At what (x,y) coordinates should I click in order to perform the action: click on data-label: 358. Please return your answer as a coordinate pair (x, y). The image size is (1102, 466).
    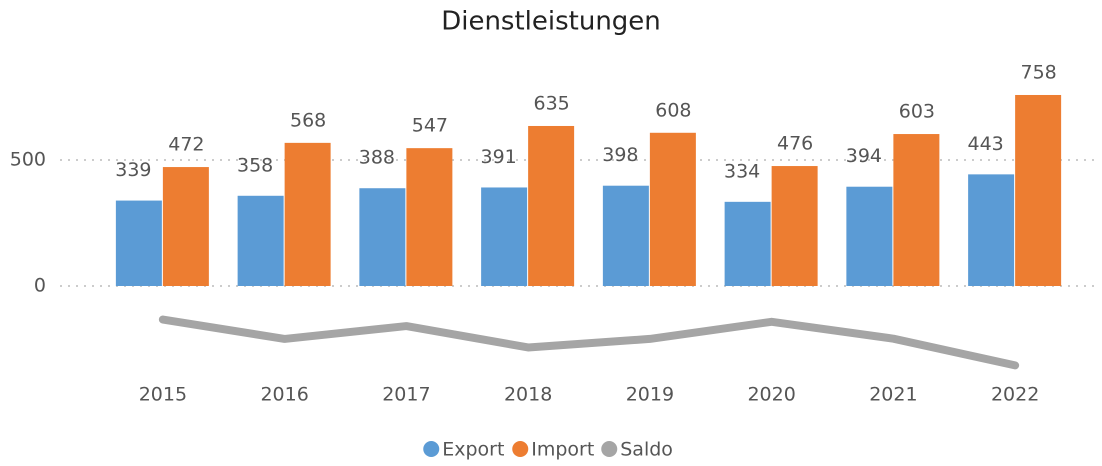
    Looking at the image, I should click on (255, 165).